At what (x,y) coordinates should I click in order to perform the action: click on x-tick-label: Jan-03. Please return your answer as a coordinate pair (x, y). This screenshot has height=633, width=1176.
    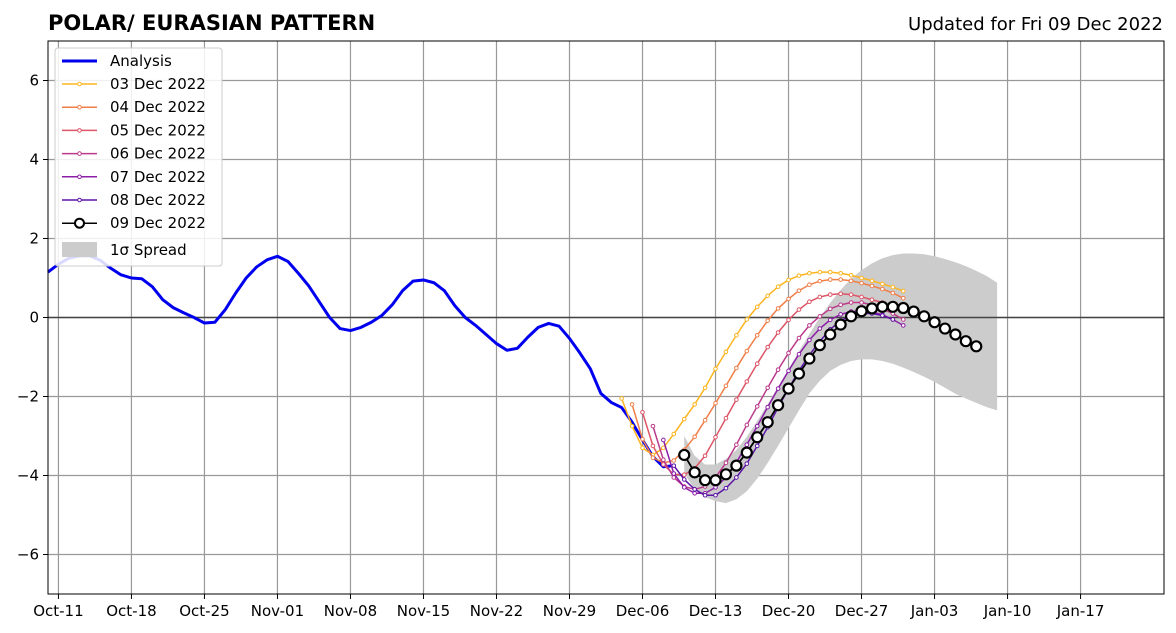
    Looking at the image, I should click on (934, 611).